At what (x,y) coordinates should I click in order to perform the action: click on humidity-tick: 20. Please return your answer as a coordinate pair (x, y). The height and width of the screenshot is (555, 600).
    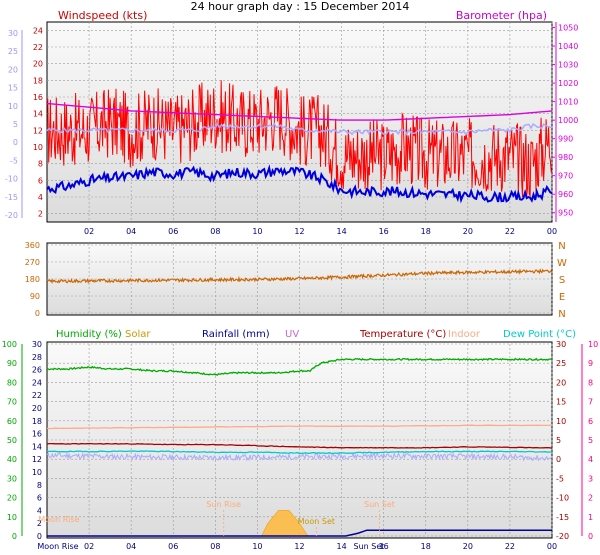
    Looking at the image, I should click on (12, 498).